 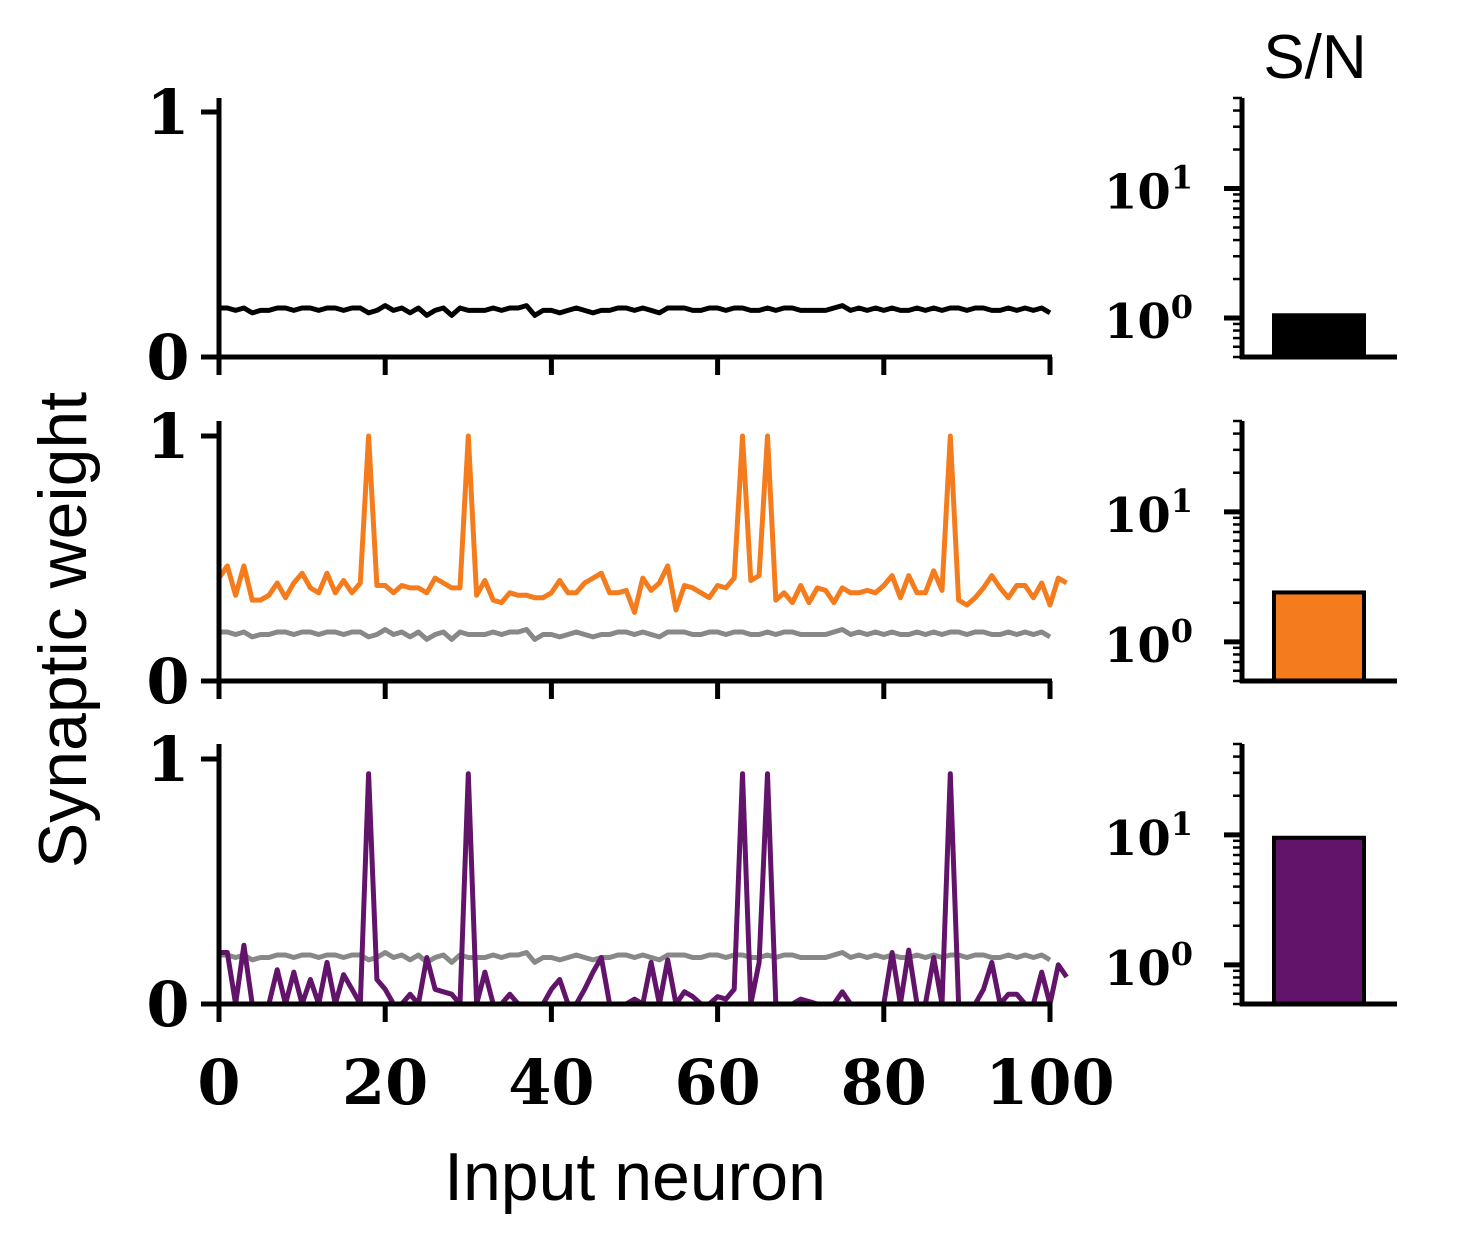 What do you see at coordinates (1319, 920) in the screenshot?
I see `sn-bar-panel3` at bounding box center [1319, 920].